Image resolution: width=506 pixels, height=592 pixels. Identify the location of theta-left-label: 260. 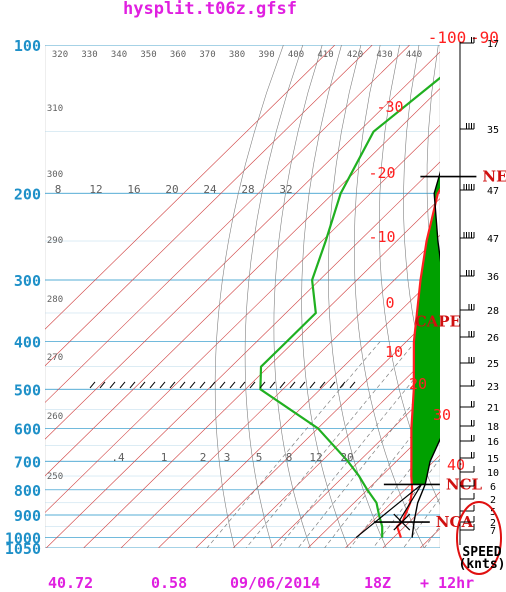
(55, 417).